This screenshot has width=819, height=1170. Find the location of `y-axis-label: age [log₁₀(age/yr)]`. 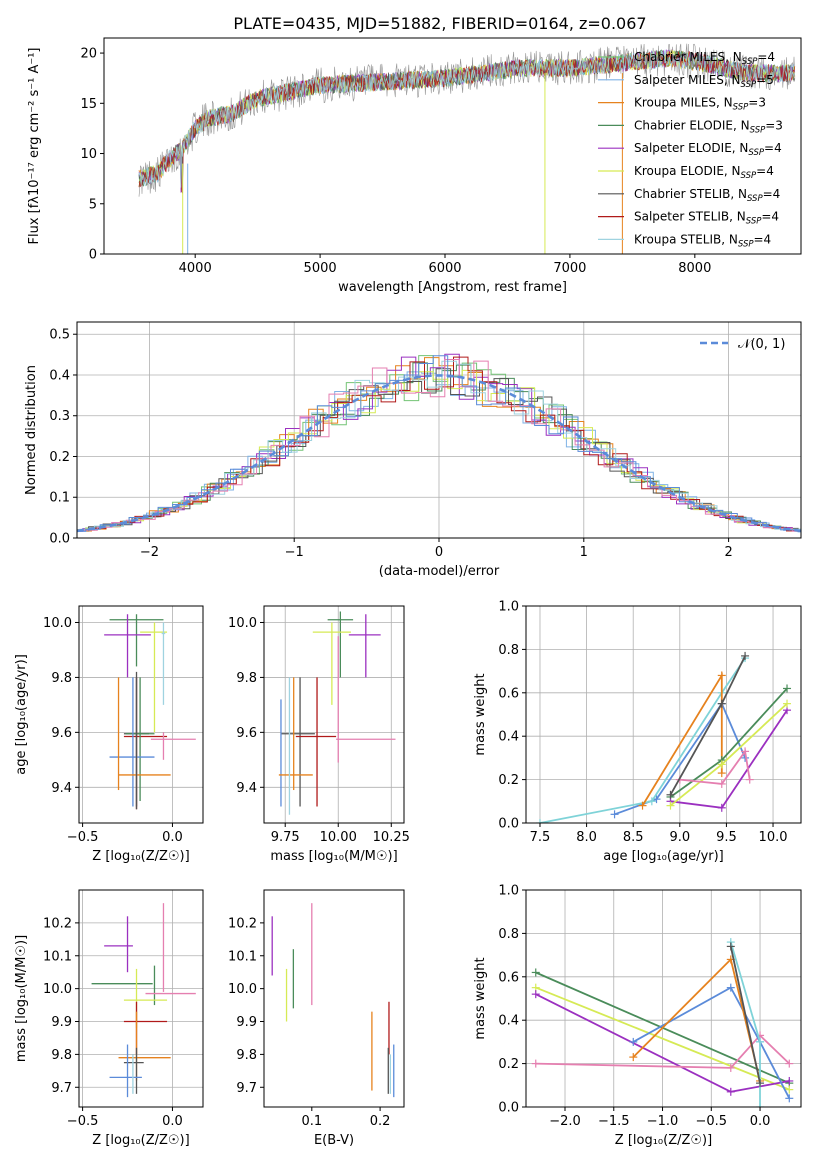

y-axis-label: age [log₁₀(age/yr)] is located at coordinates (21, 714).